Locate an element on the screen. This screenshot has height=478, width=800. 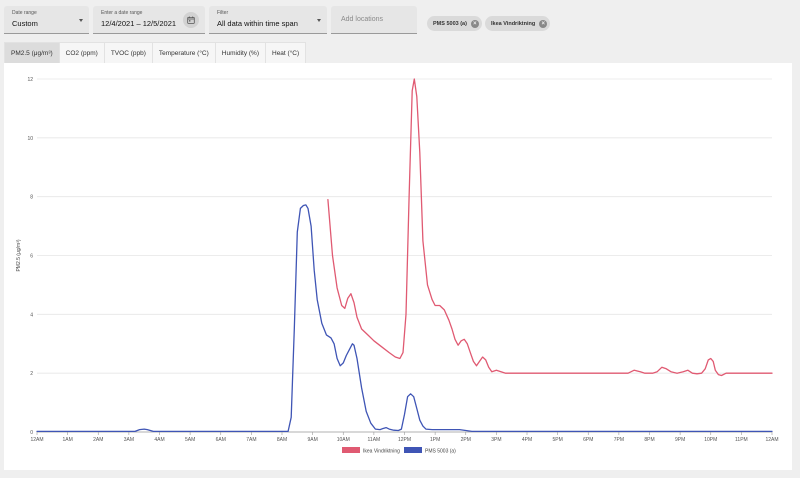
y-tick-label: 6 is located at coordinates (31, 257).